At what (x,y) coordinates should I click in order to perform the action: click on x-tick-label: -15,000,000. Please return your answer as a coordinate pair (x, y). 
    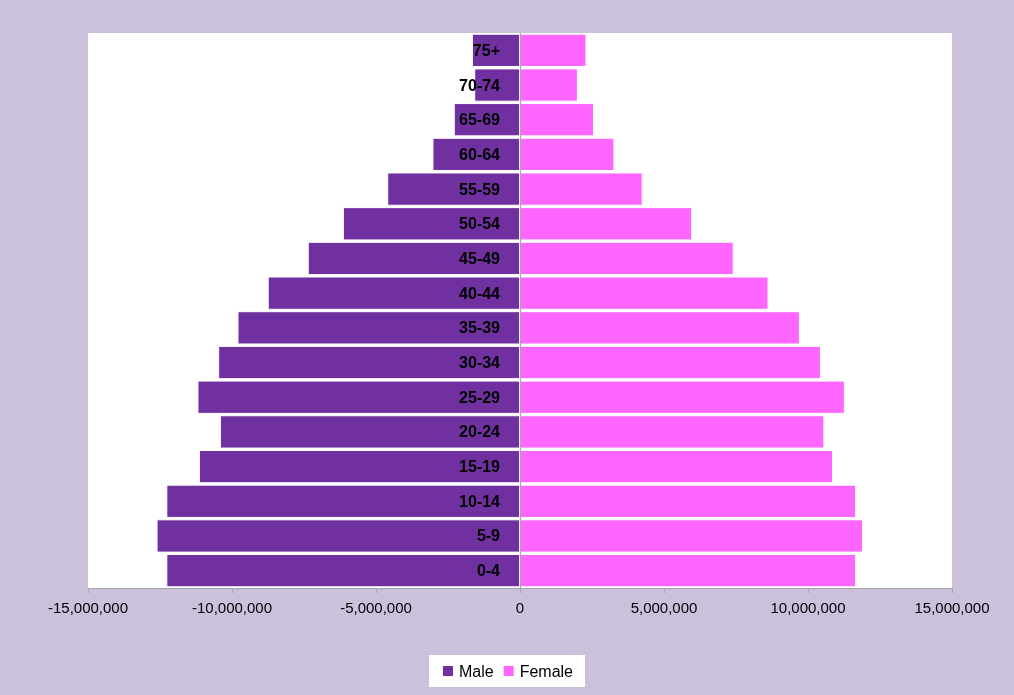
    Looking at the image, I should click on (88, 607).